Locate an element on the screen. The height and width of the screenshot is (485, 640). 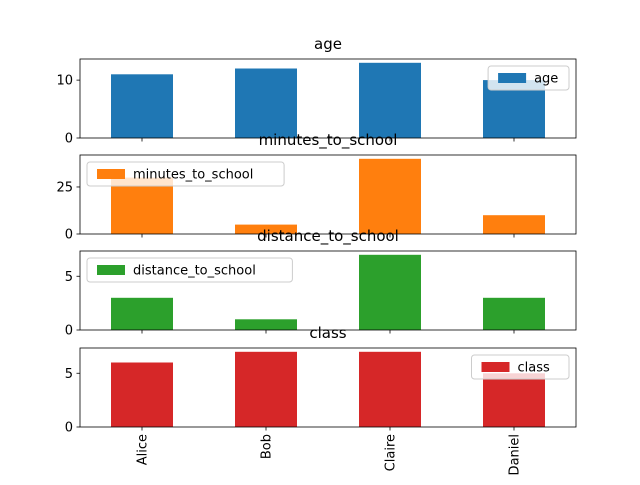
legend: minutes_to_school is located at coordinates (185, 174).